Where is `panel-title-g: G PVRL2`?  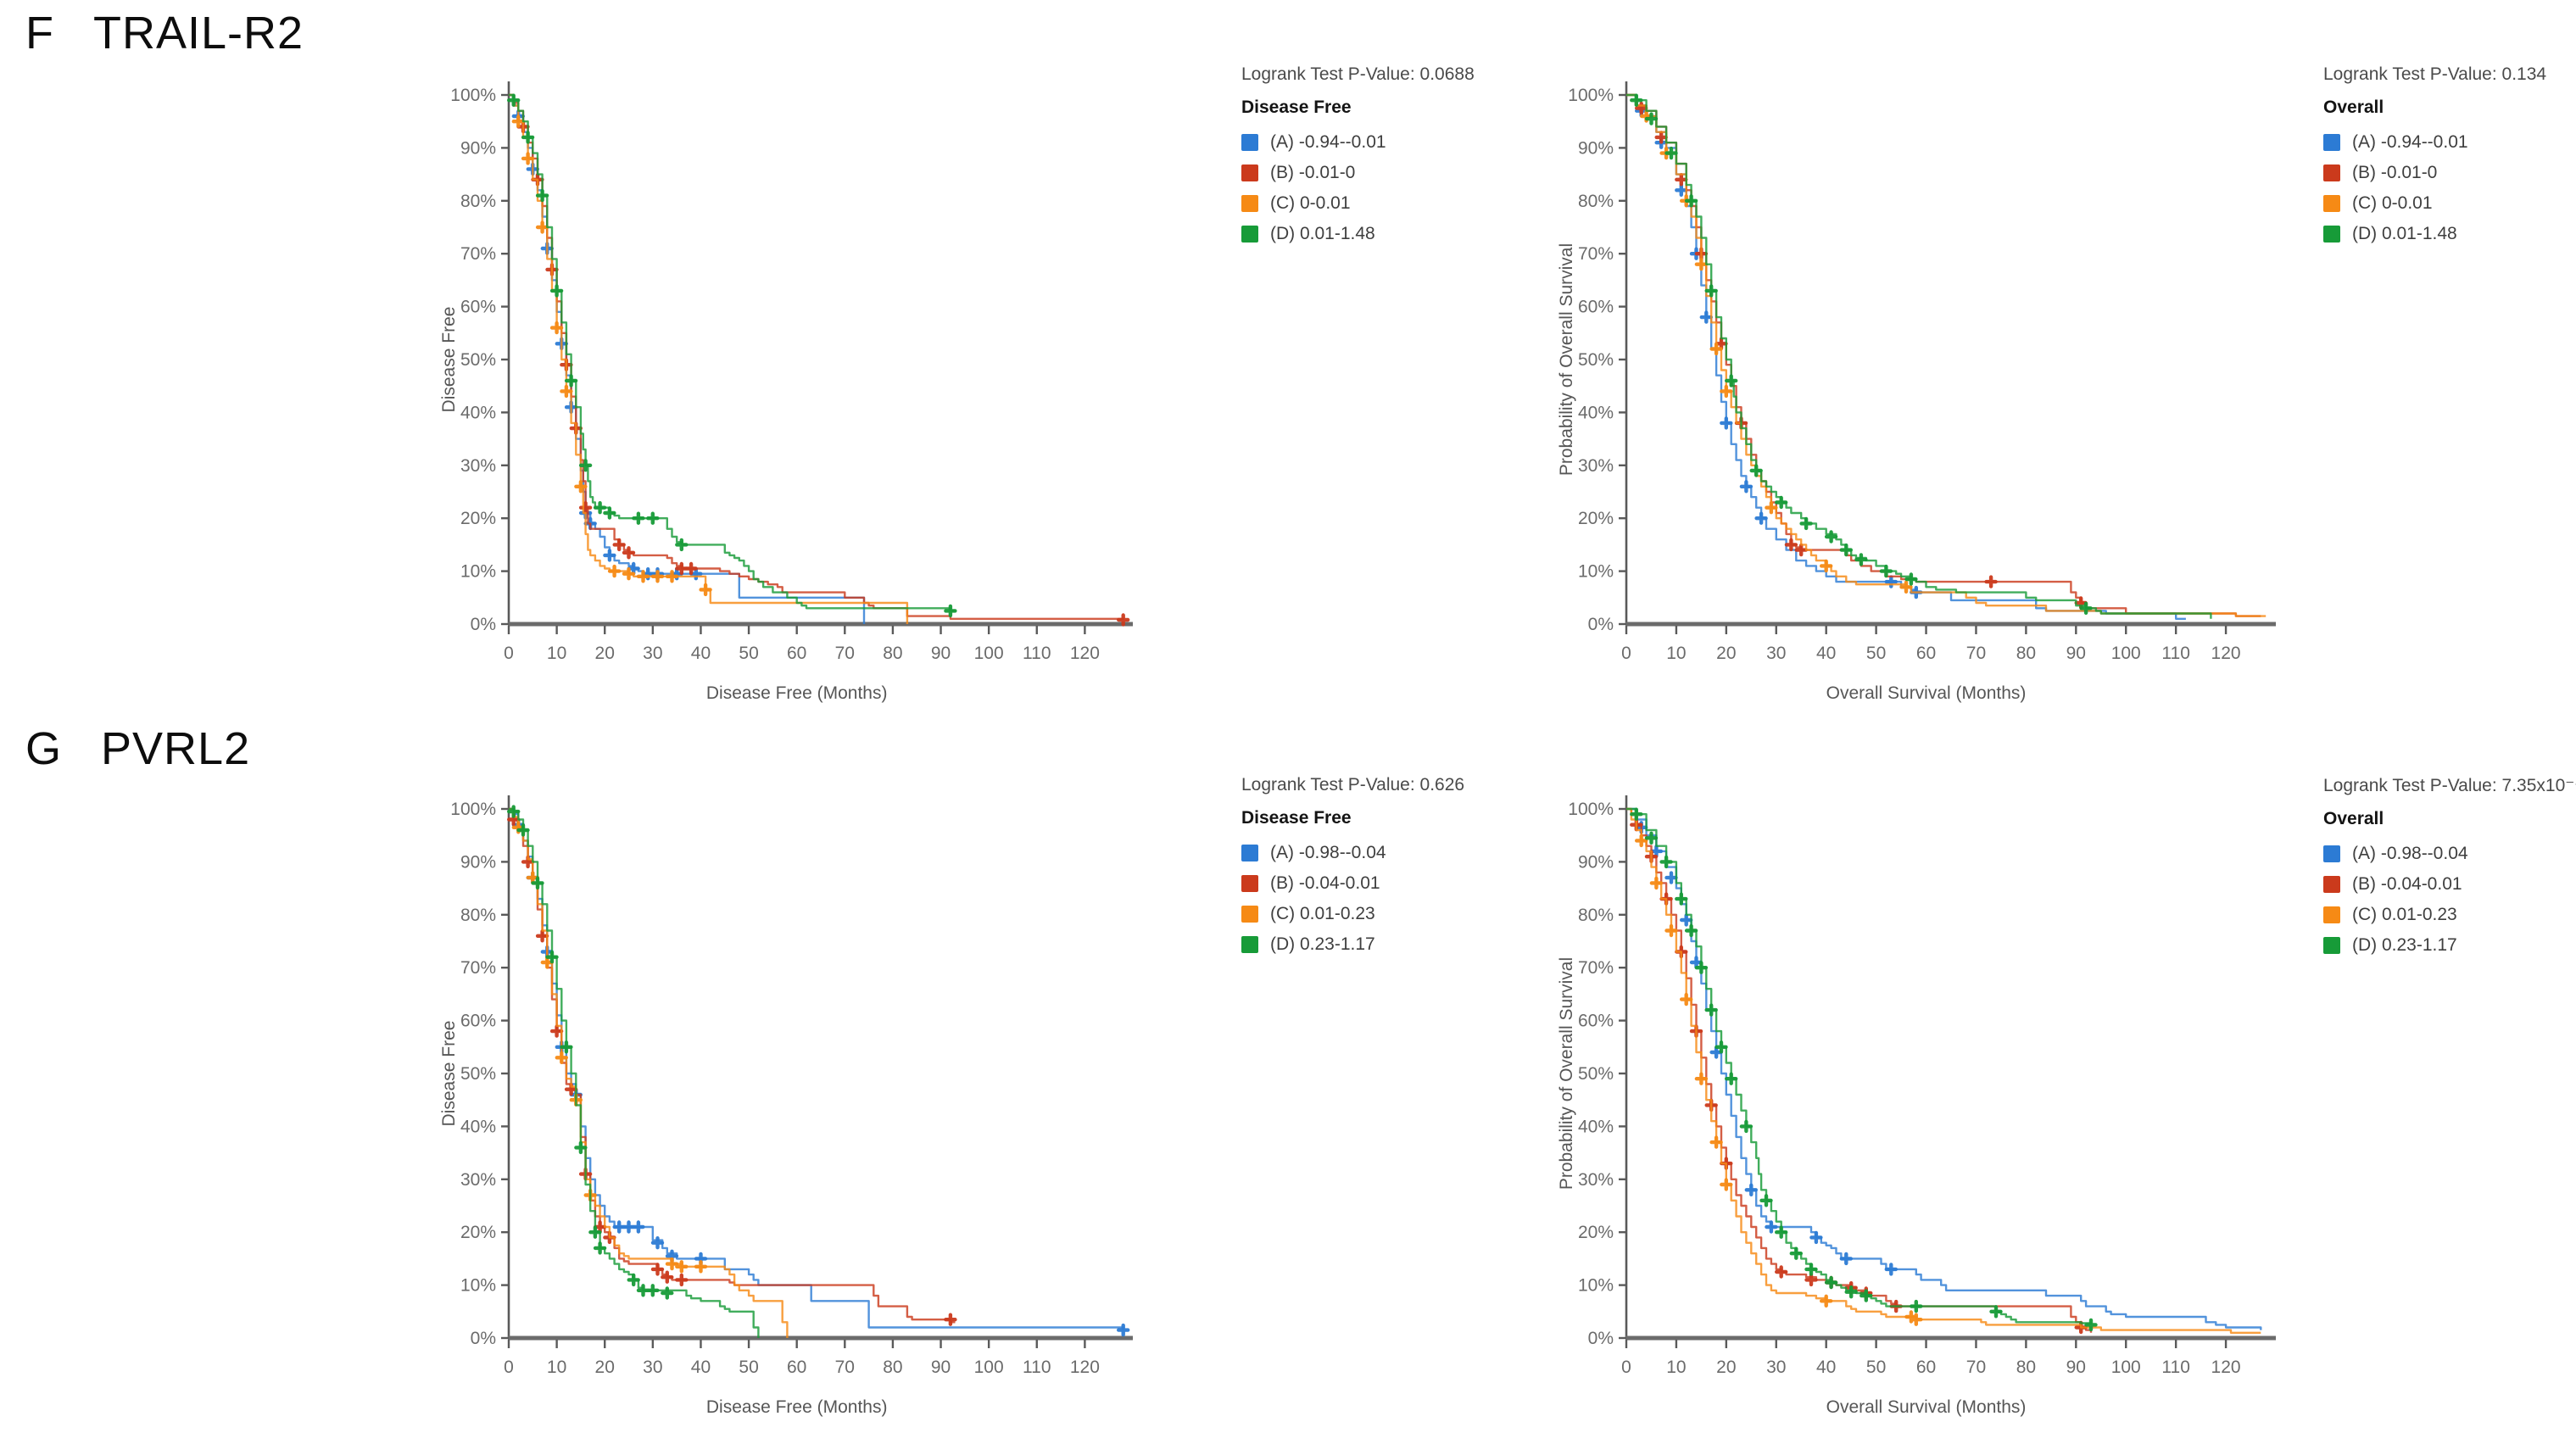
panel-title-g: G PVRL2 is located at coordinates (137, 748).